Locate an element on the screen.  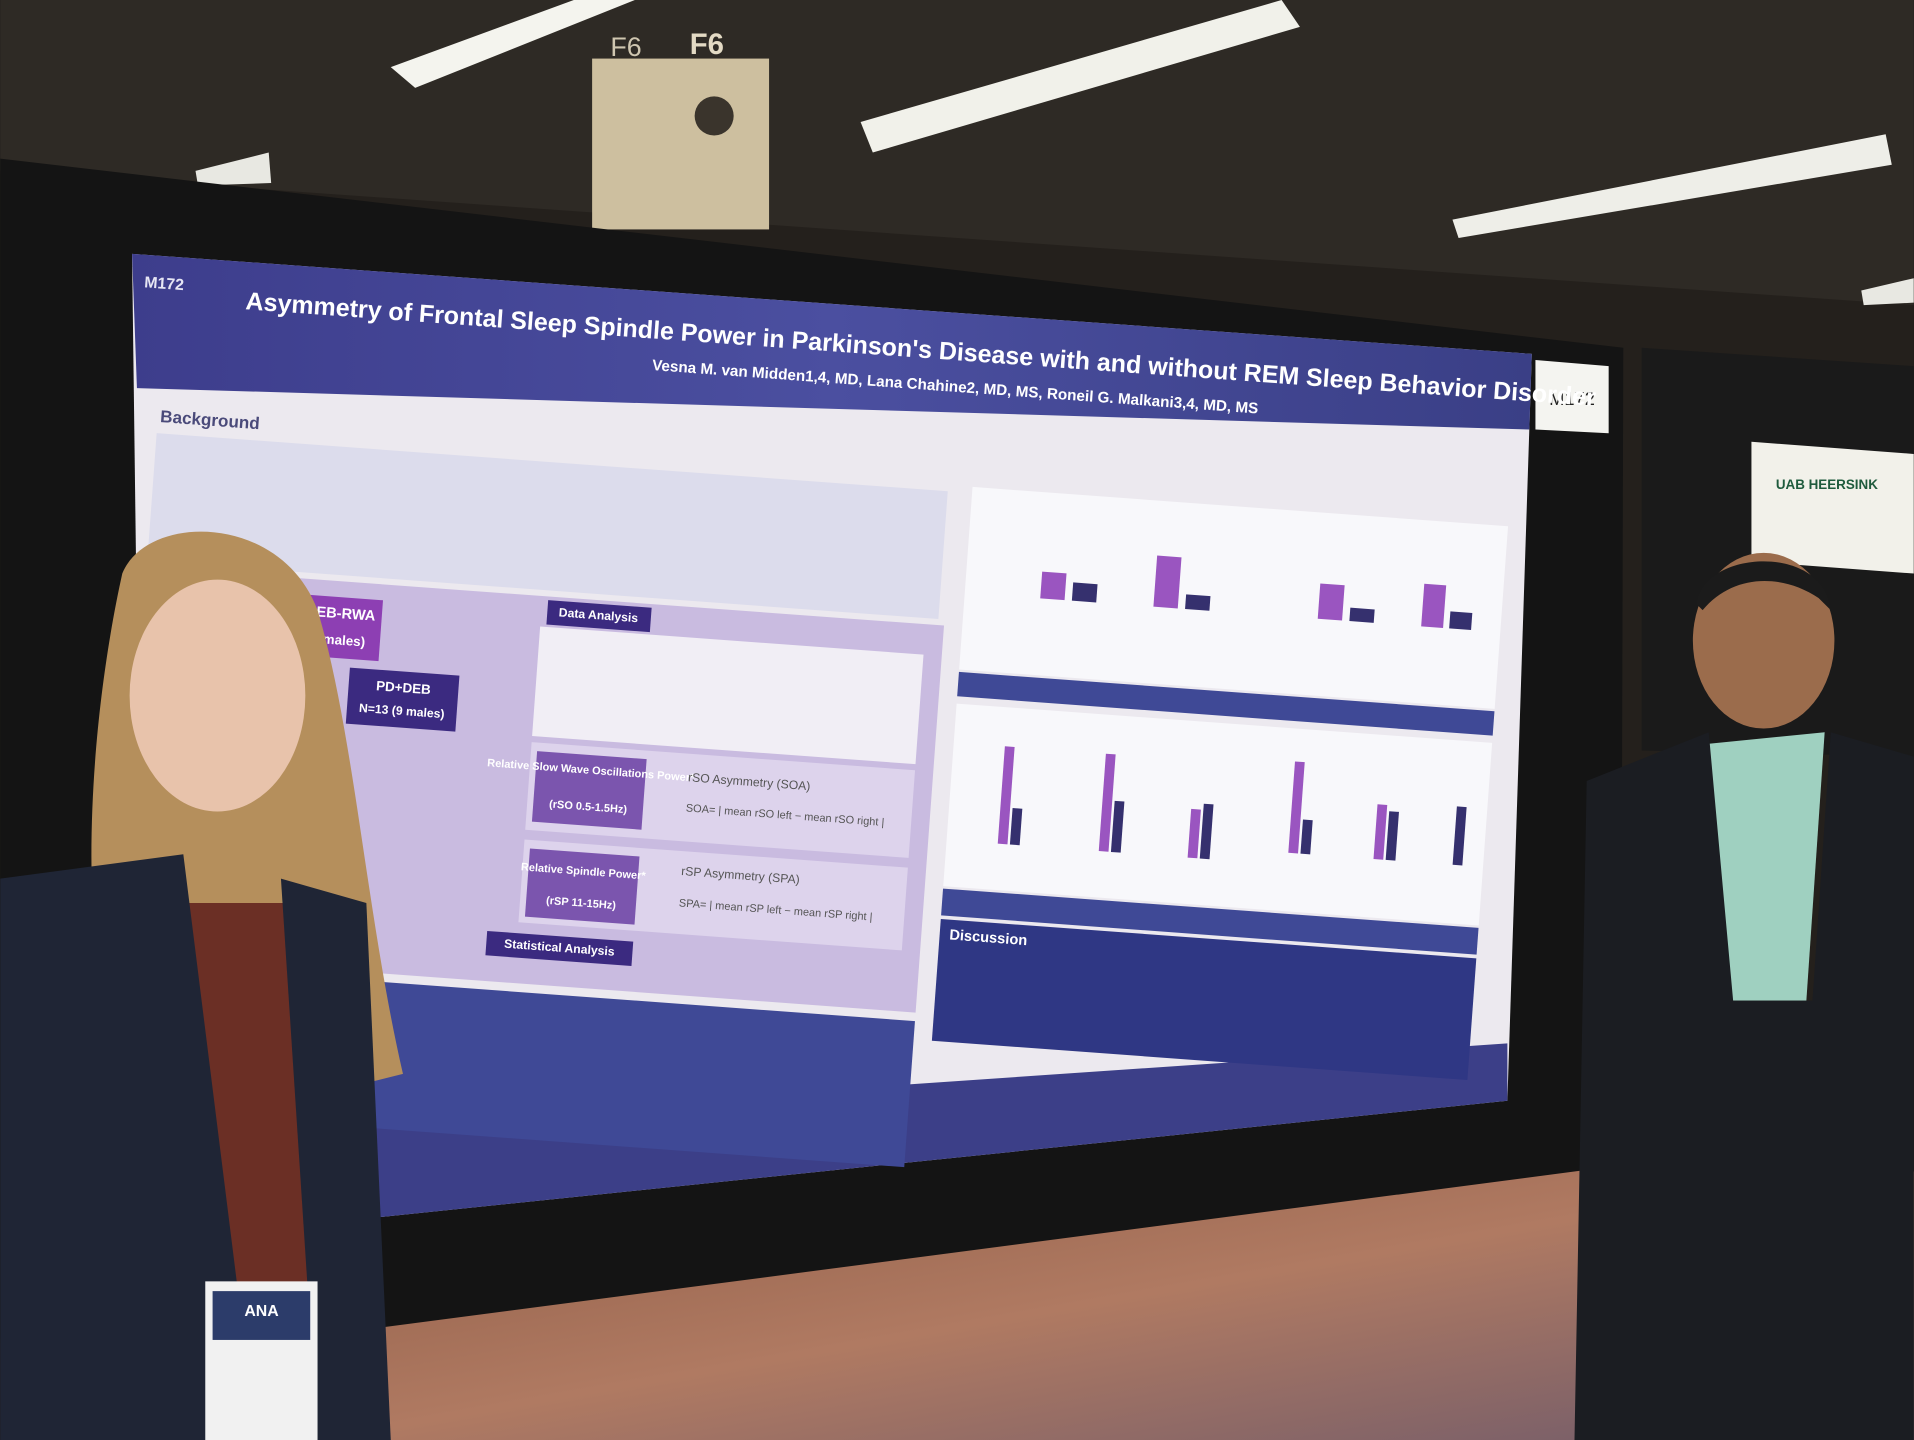
poster-id: M172 is located at coordinates (164, 284).